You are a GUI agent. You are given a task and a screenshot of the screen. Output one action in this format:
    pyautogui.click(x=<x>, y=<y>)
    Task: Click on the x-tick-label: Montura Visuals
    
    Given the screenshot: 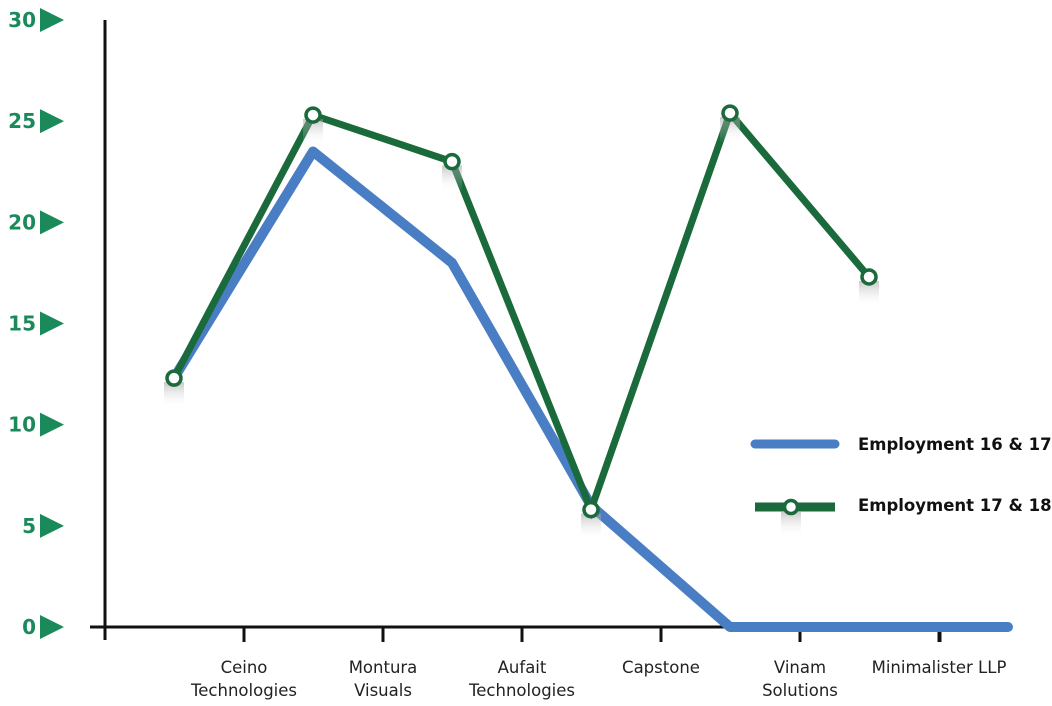 What is the action you would take?
    pyautogui.click(x=383, y=679)
    